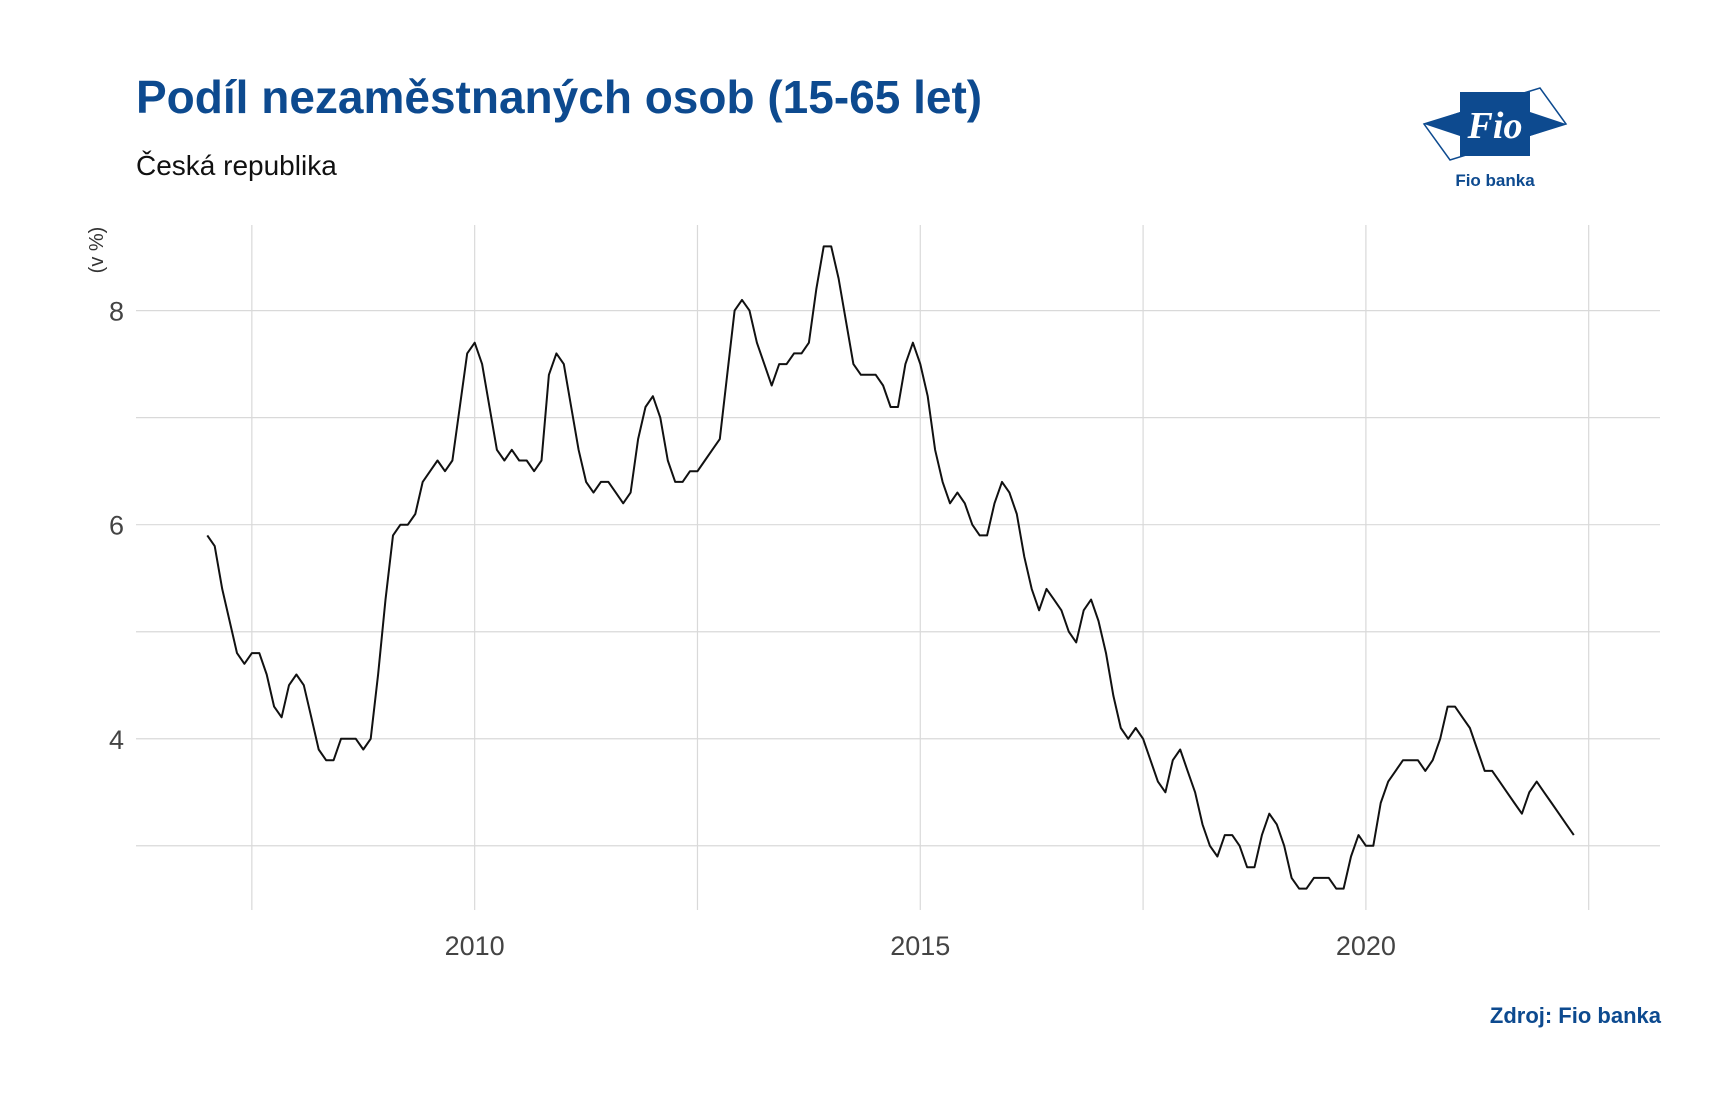 The height and width of the screenshot is (1098, 1716). I want to click on y-axis-label: (v %), so click(97, 250).